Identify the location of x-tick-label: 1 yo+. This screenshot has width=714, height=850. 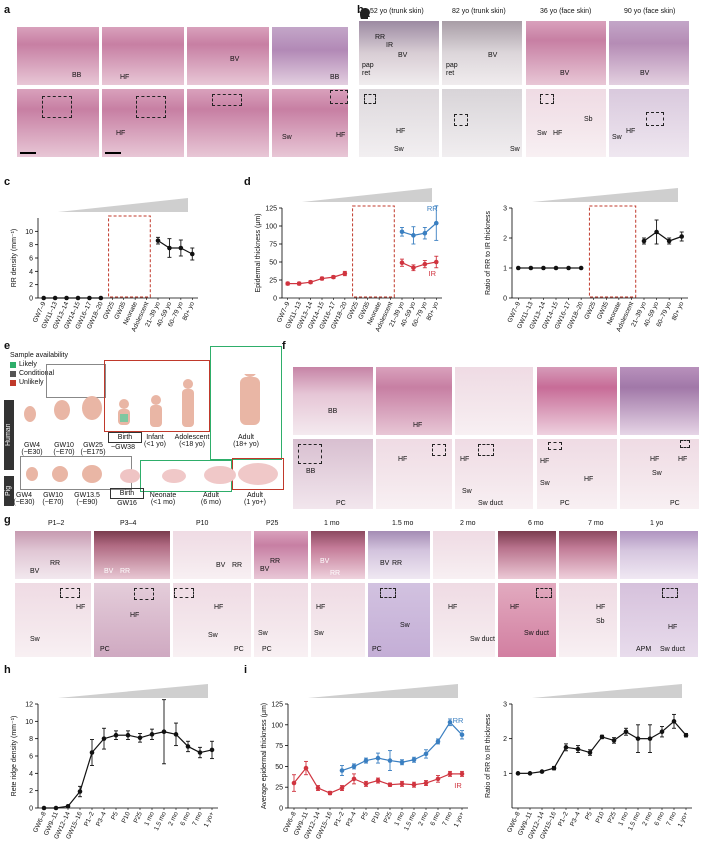
(683, 820).